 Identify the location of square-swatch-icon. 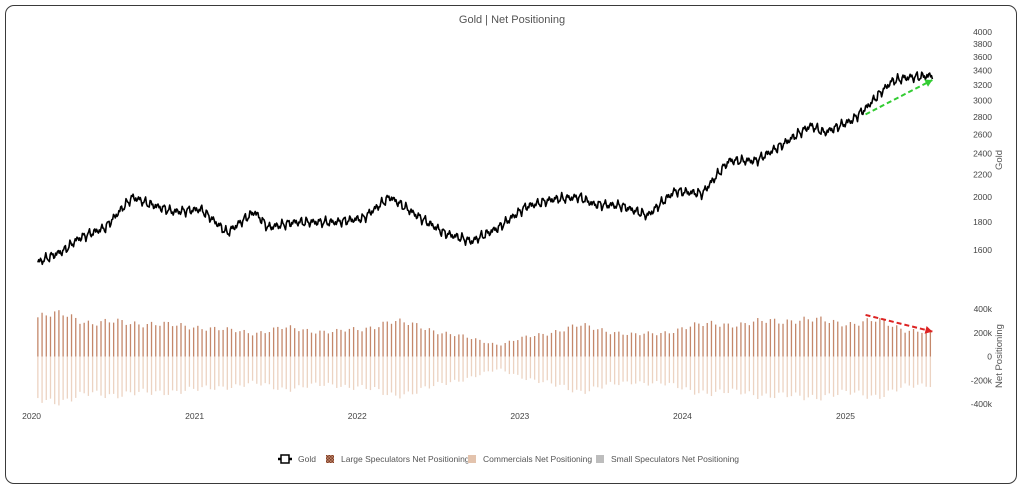
(600, 459).